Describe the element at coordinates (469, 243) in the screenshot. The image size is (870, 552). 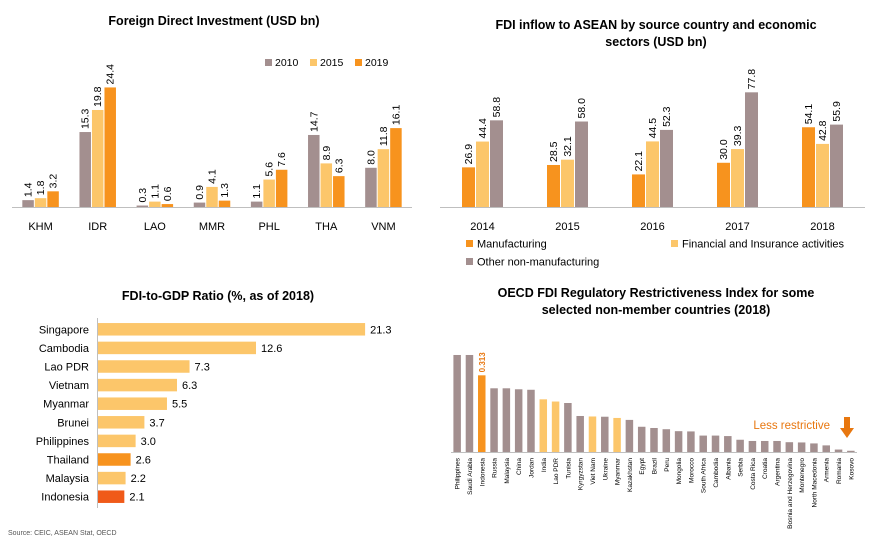
I see `legend-swatch-manufacturing` at that location.